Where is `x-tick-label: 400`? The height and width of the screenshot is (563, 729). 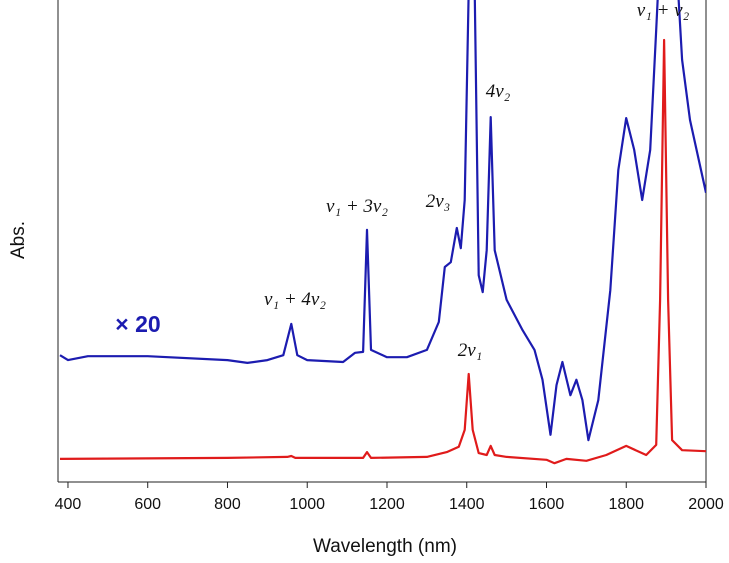 x-tick-label: 400 is located at coordinates (68, 504).